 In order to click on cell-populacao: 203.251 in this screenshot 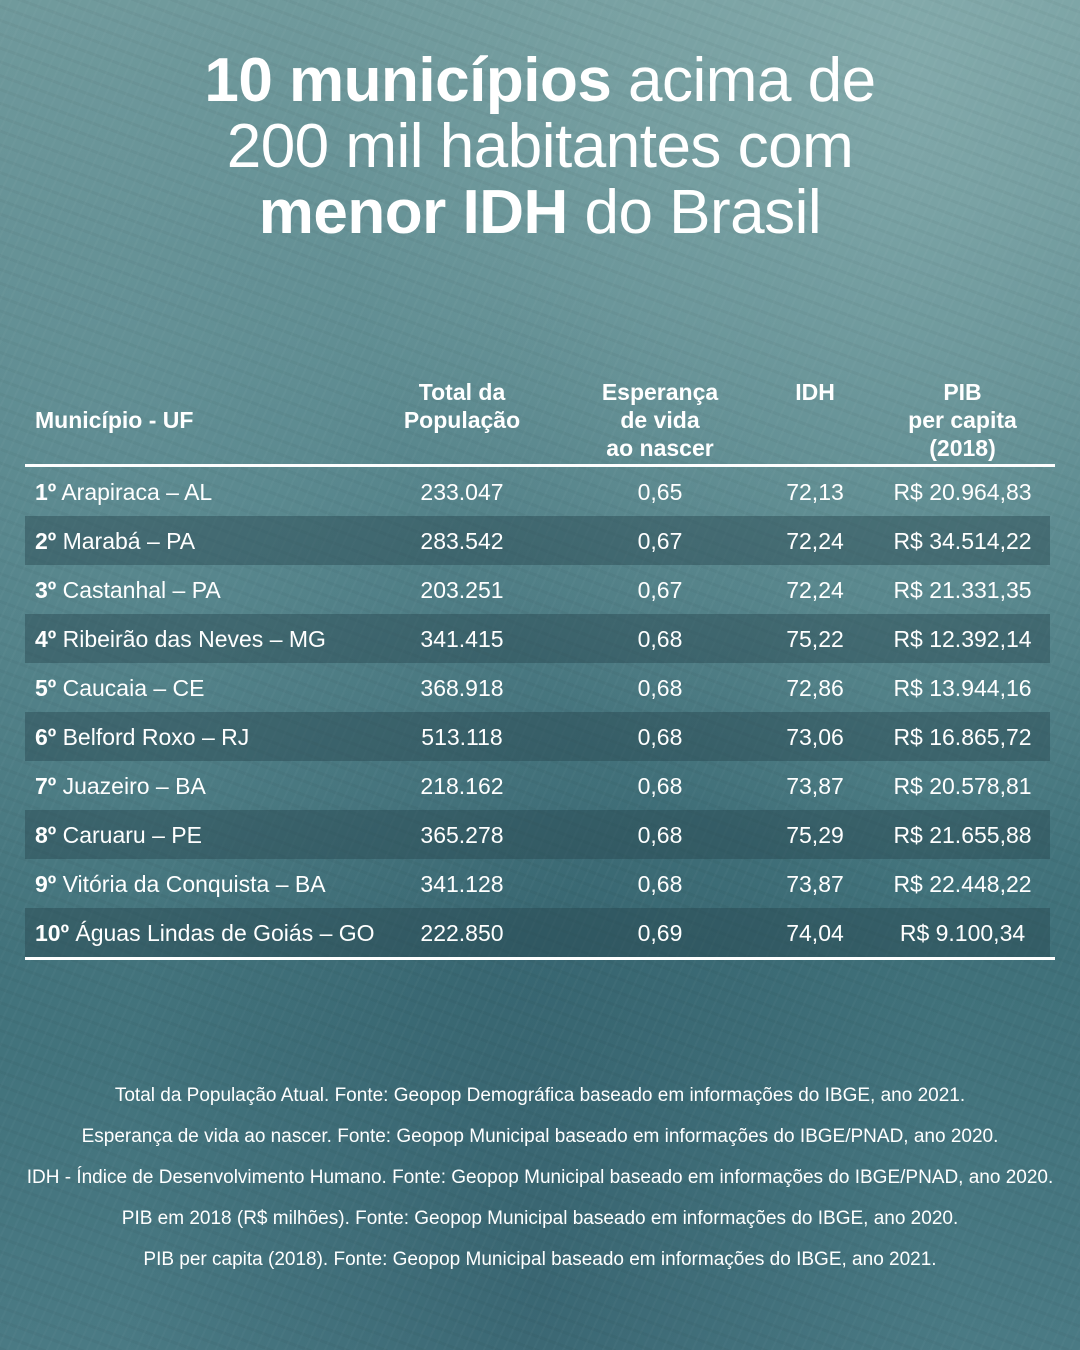, I will do `click(462, 590)`.